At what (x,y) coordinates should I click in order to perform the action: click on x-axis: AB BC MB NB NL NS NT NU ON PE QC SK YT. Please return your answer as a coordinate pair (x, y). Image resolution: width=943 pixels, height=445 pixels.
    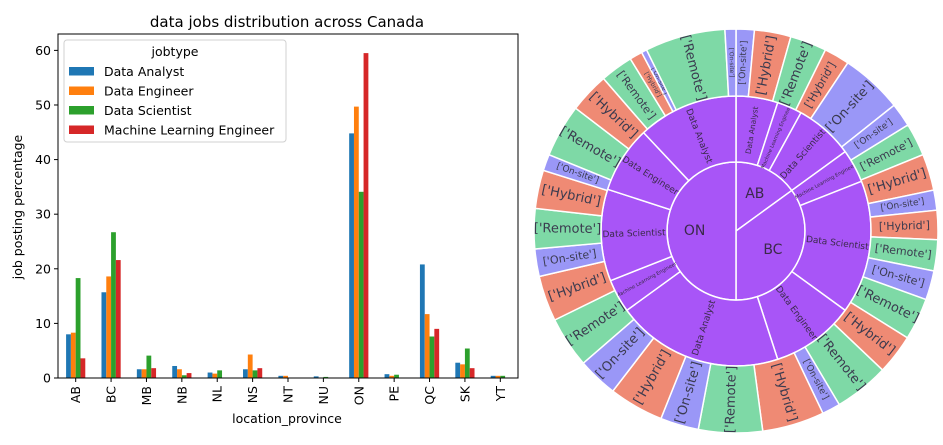
    Looking at the image, I should click on (288, 391).